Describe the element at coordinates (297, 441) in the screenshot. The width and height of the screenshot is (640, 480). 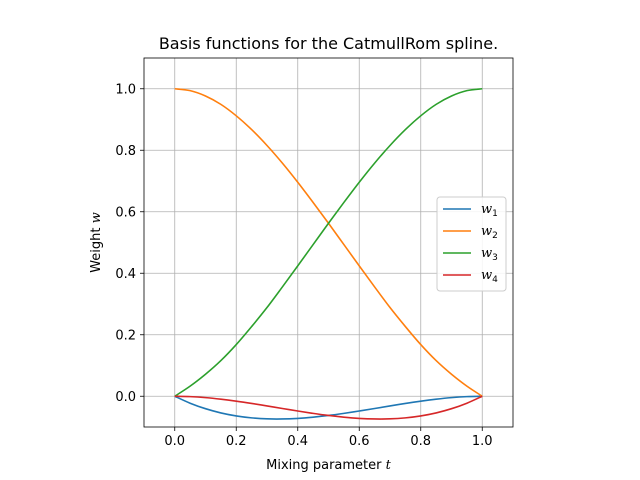
I see `x-tick-label: 0.4` at that location.